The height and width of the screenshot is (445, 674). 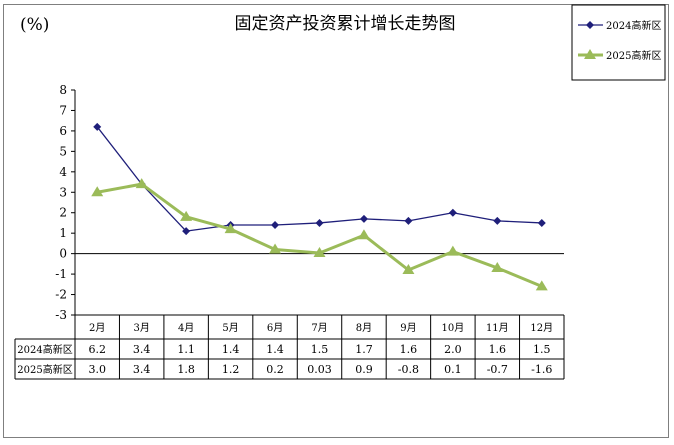 I want to click on table-cell-value: 3.0, so click(x=97, y=369).